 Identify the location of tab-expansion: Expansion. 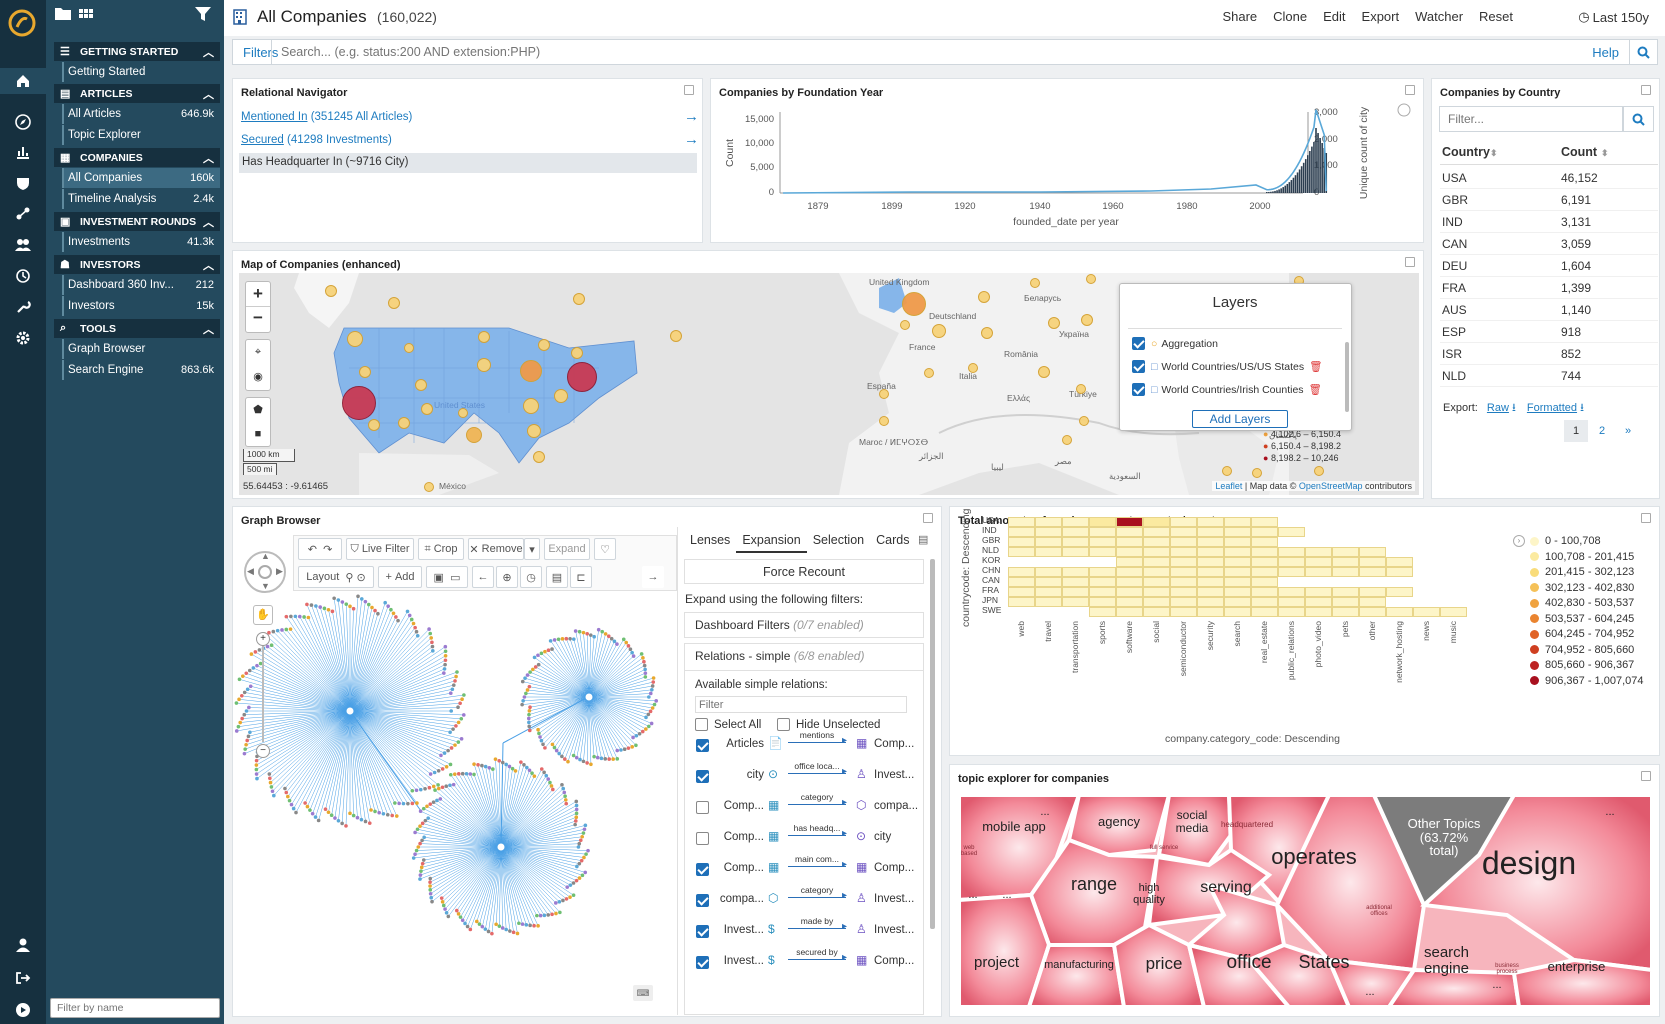
(771, 543).